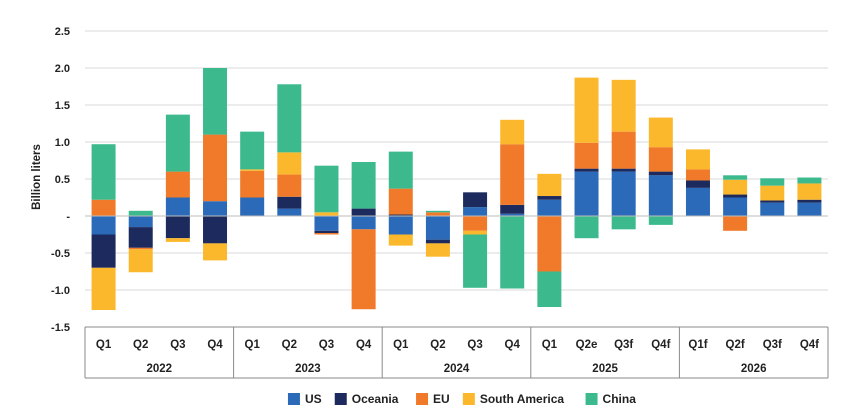 The height and width of the screenshot is (417, 862). What do you see at coordinates (441, 399) in the screenshot?
I see `legend-label: EU` at bounding box center [441, 399].